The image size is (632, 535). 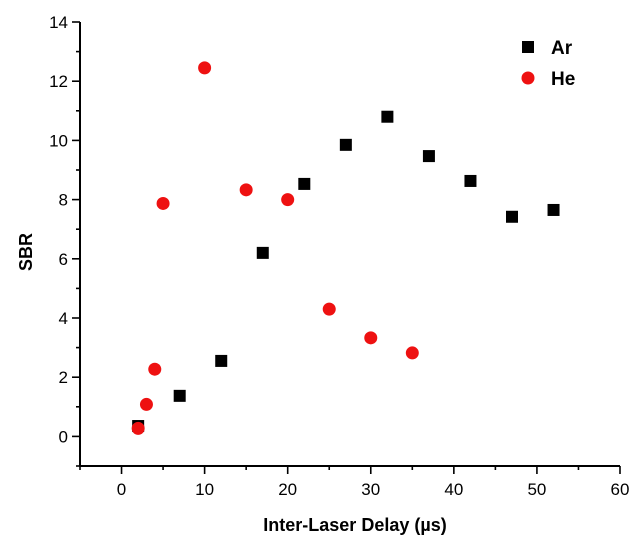 What do you see at coordinates (26, 252) in the screenshot?
I see `y-axis-title: SBR` at bounding box center [26, 252].